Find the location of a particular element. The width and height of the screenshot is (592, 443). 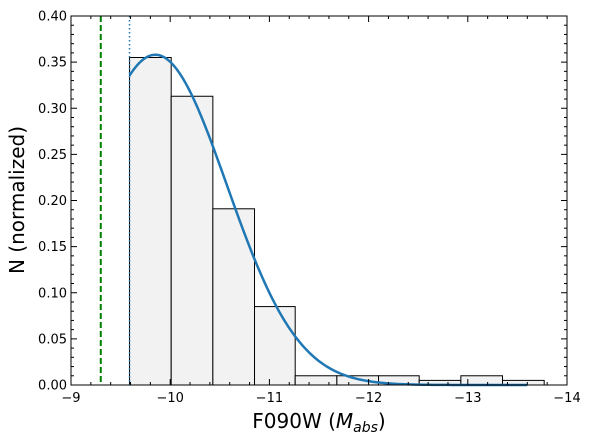

y-axis-label: N (normalized) is located at coordinates (17, 200).